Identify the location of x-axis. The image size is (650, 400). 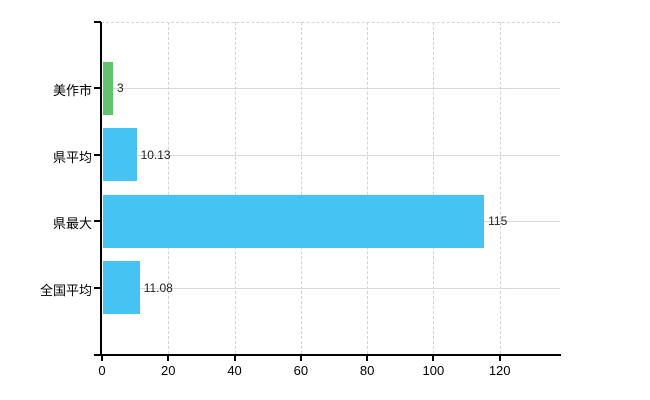
(327, 355).